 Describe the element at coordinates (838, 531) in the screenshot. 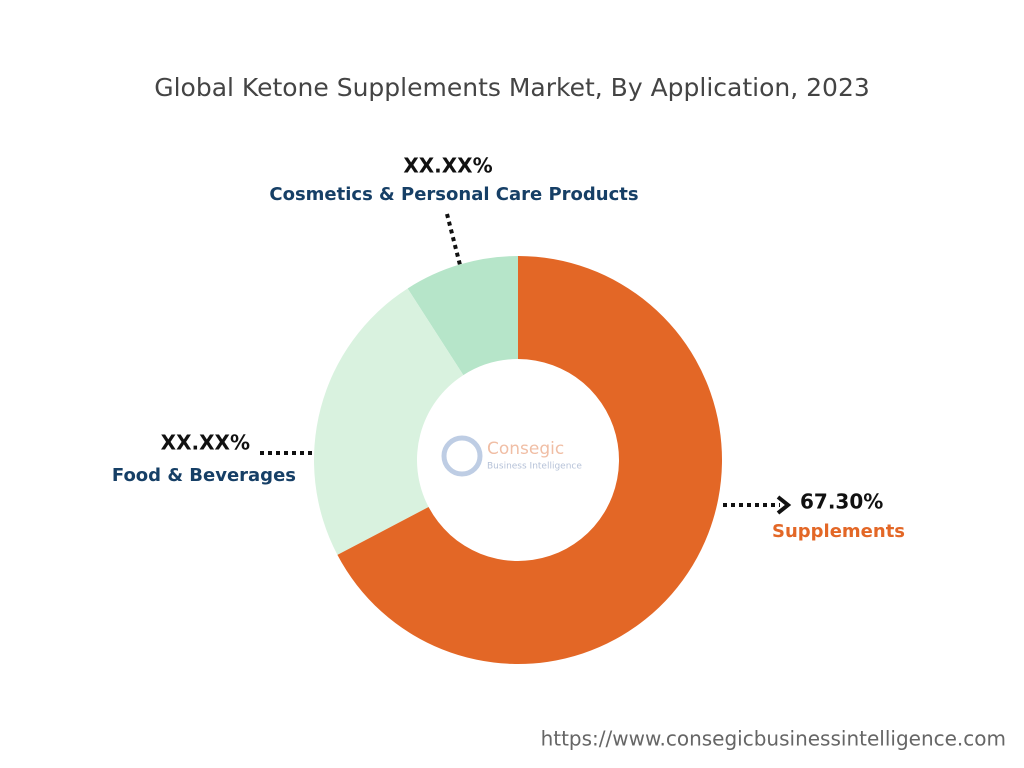

I see `category-label: Supplements` at that location.